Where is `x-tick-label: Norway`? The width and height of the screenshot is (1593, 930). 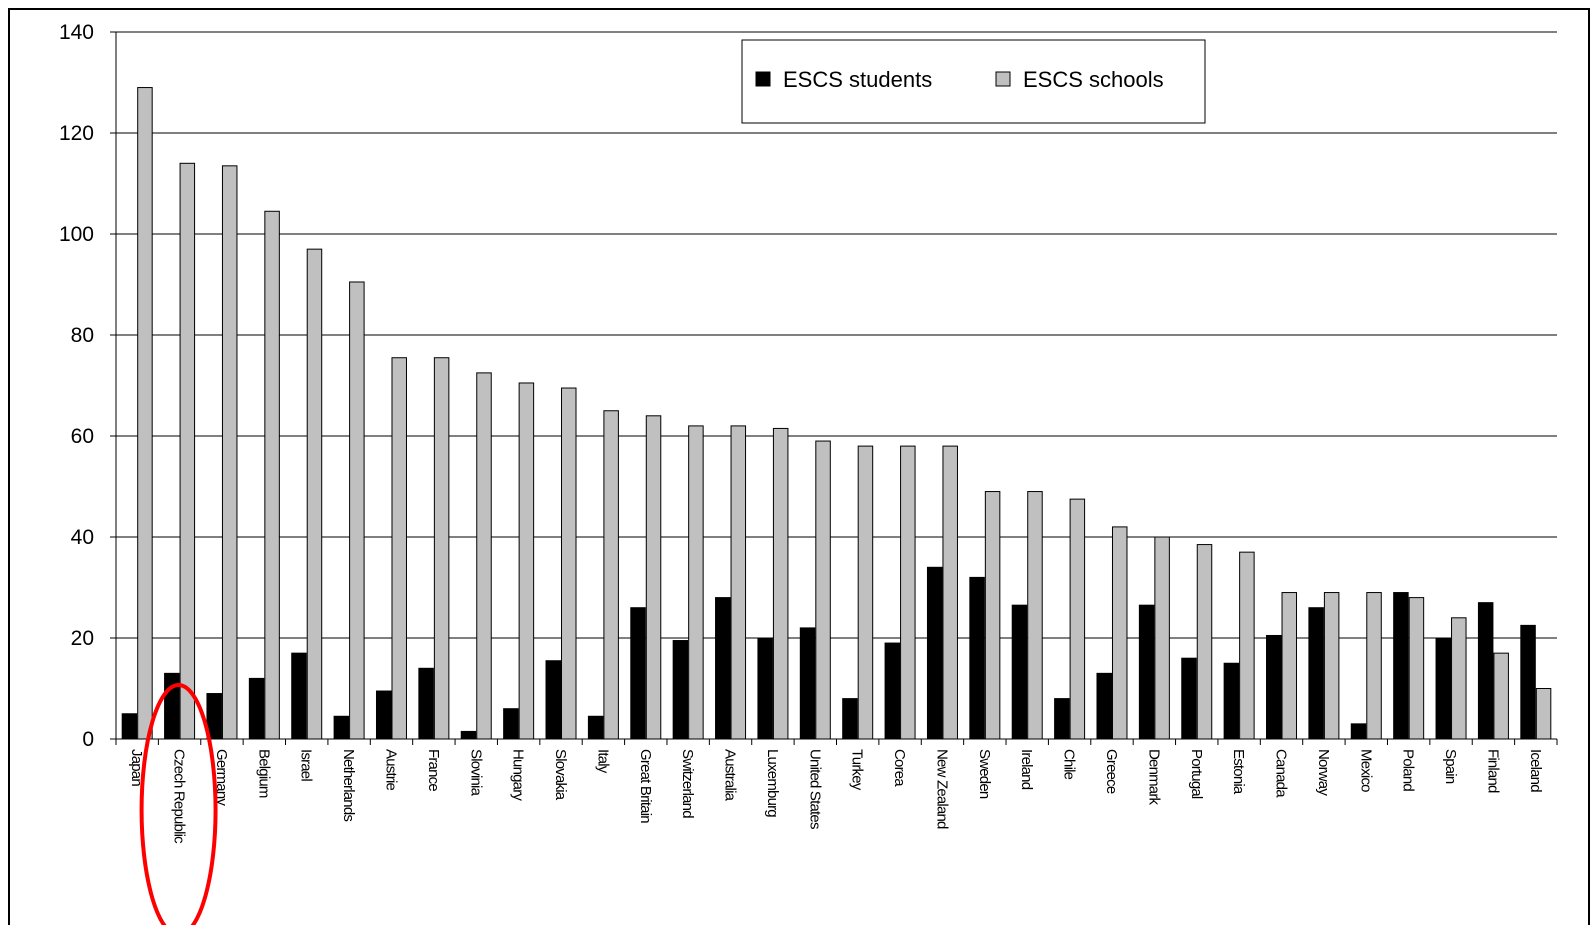
x-tick-label: Norway is located at coordinates (1323, 772).